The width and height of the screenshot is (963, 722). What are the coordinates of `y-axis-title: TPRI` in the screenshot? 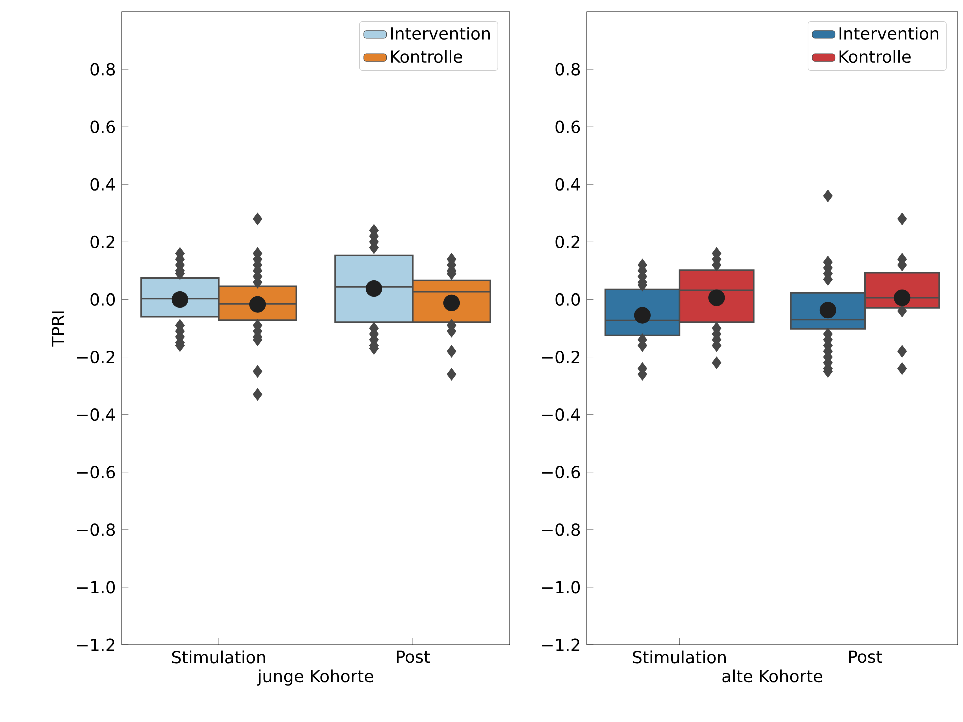 It's located at (58, 329).